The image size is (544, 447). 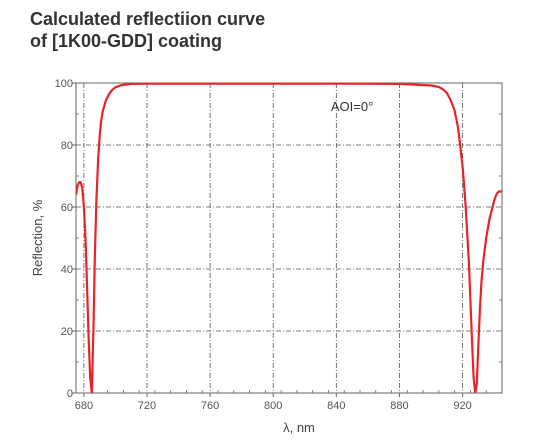 I want to click on chart-title-line-1: Calculated reflectiion curve, so click(x=148, y=19).